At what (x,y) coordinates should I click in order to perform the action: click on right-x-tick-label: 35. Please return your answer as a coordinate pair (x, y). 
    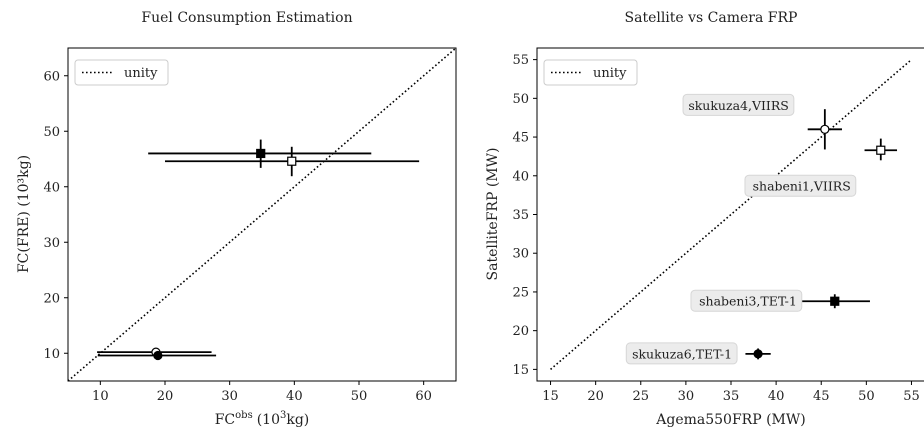
    Looking at the image, I should click on (731, 396).